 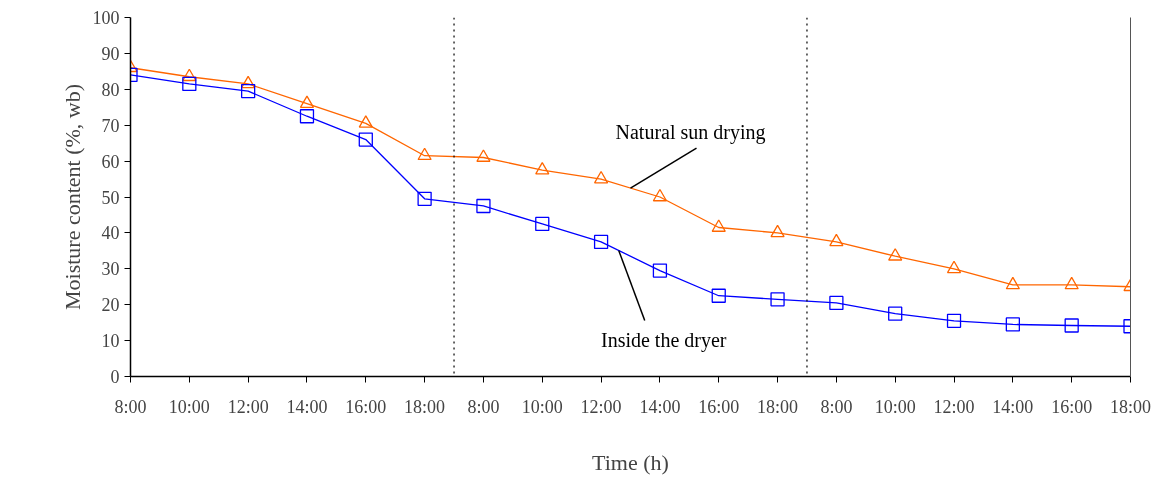 What do you see at coordinates (630, 462) in the screenshot?
I see `x-axis-title: Time (h)` at bounding box center [630, 462].